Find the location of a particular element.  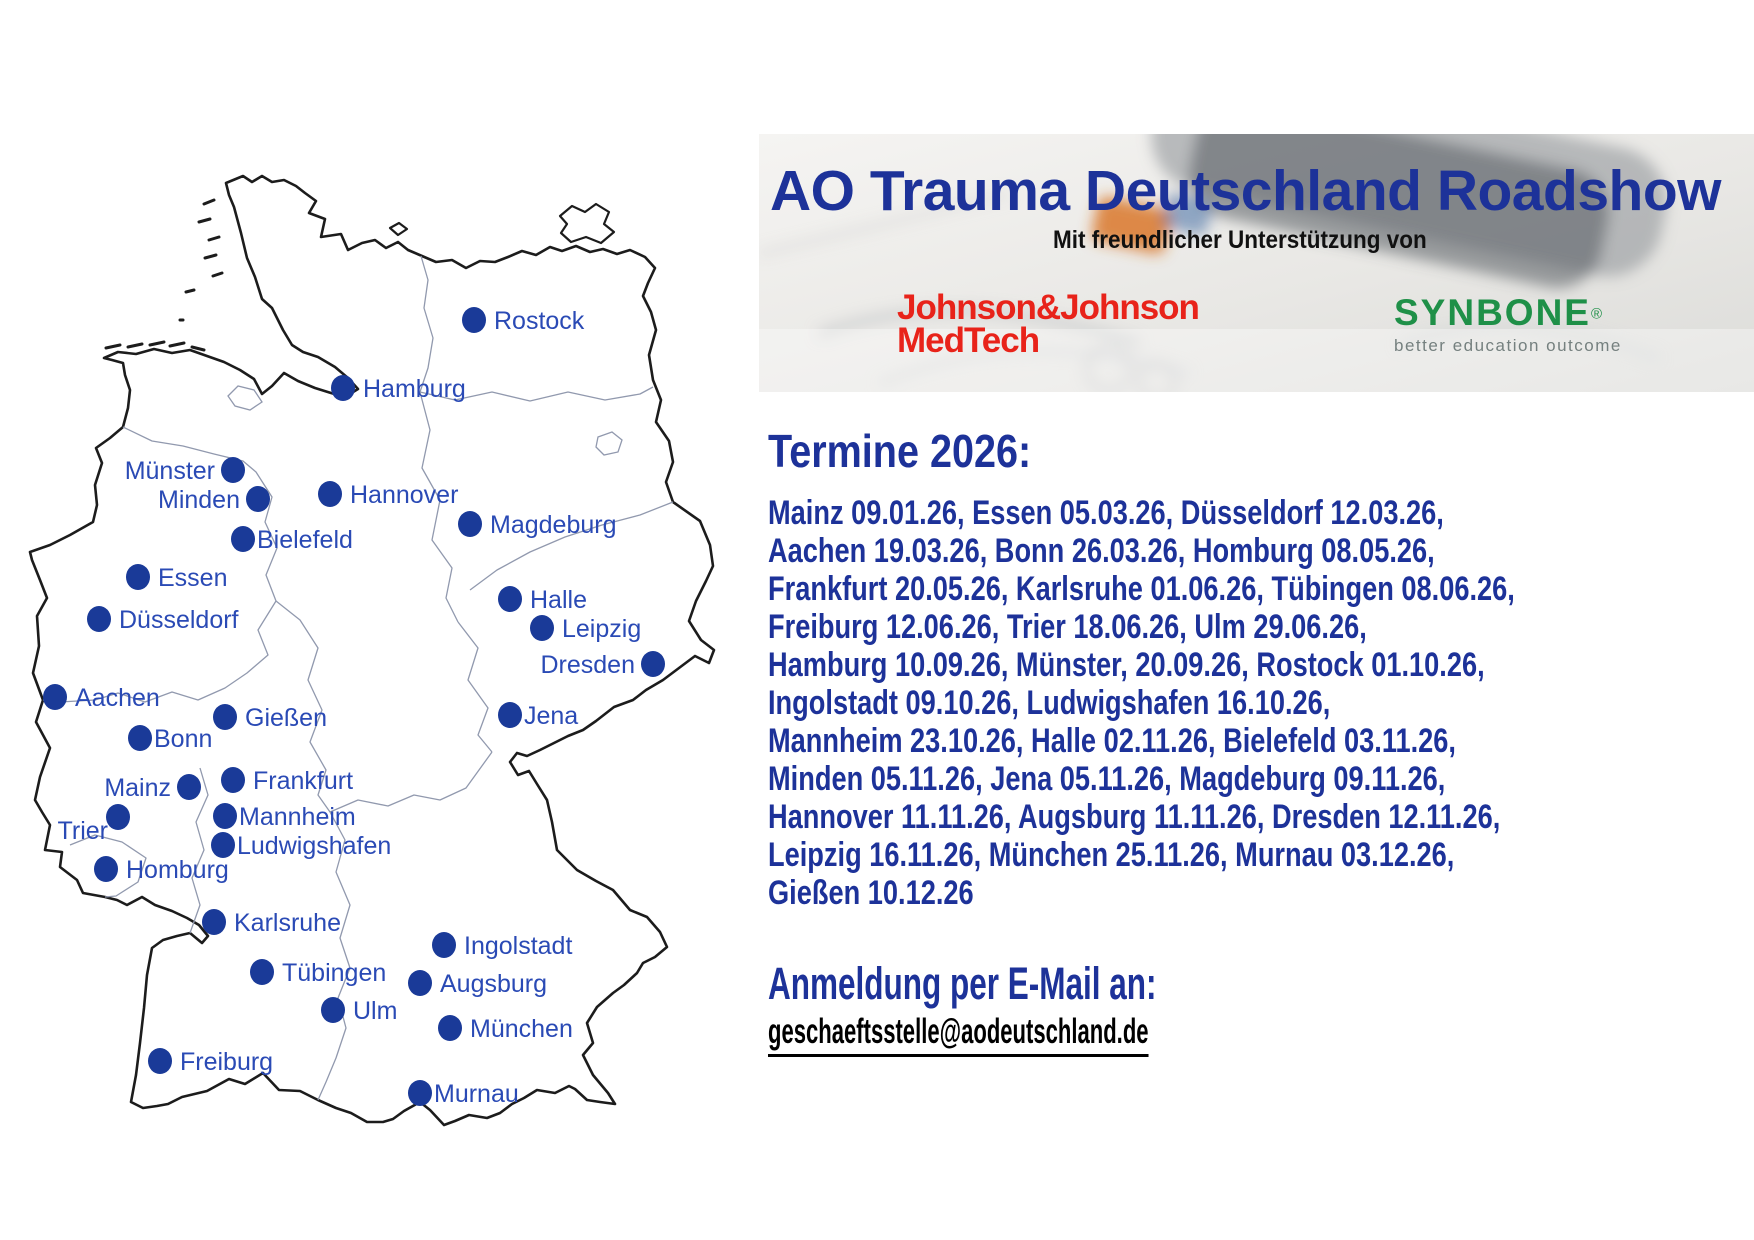

city-label: Frankfurt is located at coordinates (303, 781).